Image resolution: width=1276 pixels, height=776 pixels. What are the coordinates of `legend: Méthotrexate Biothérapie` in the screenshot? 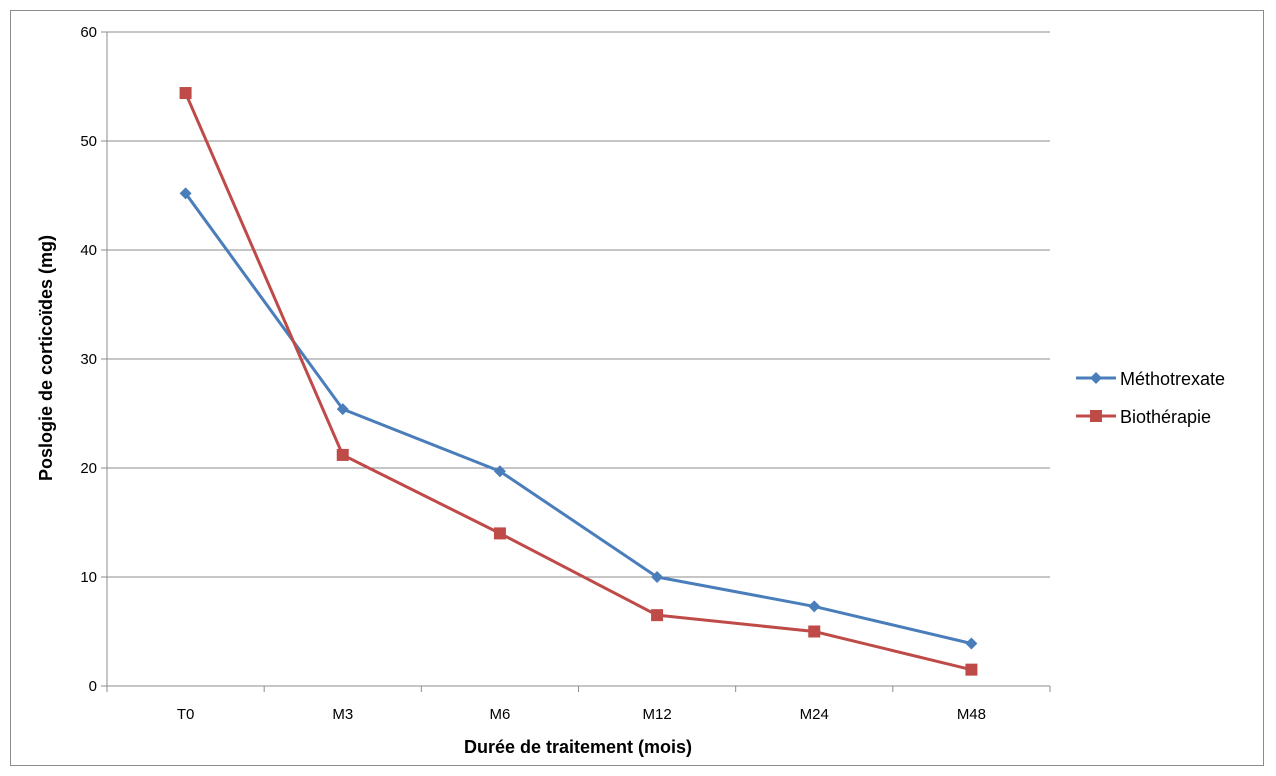 It's located at (1150, 398).